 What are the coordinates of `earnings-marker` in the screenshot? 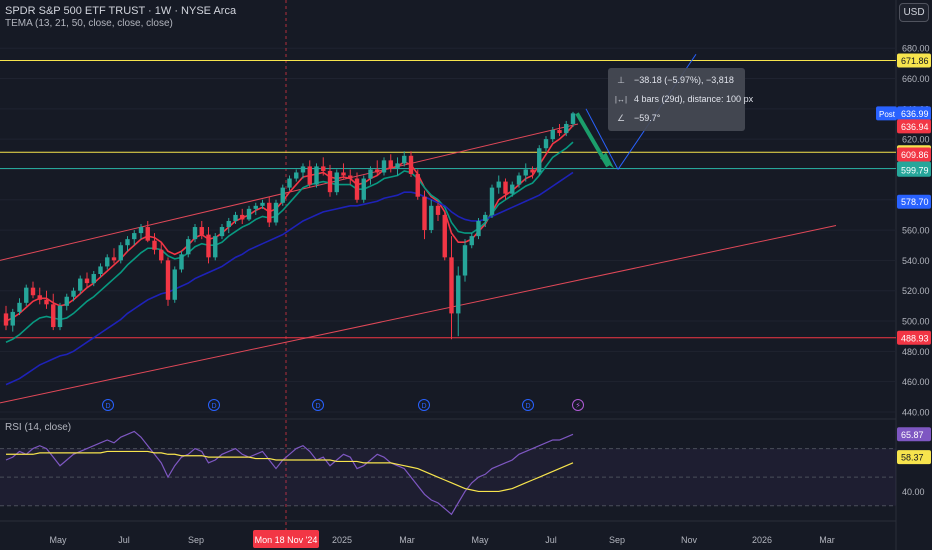 It's located at (578, 405).